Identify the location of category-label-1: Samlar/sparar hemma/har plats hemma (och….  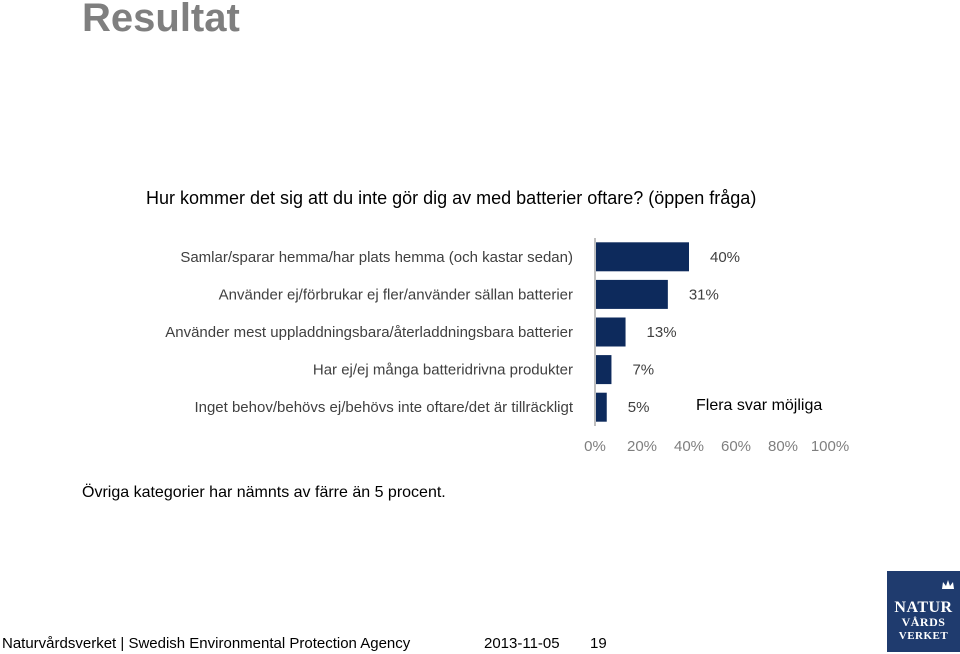
(376, 257).